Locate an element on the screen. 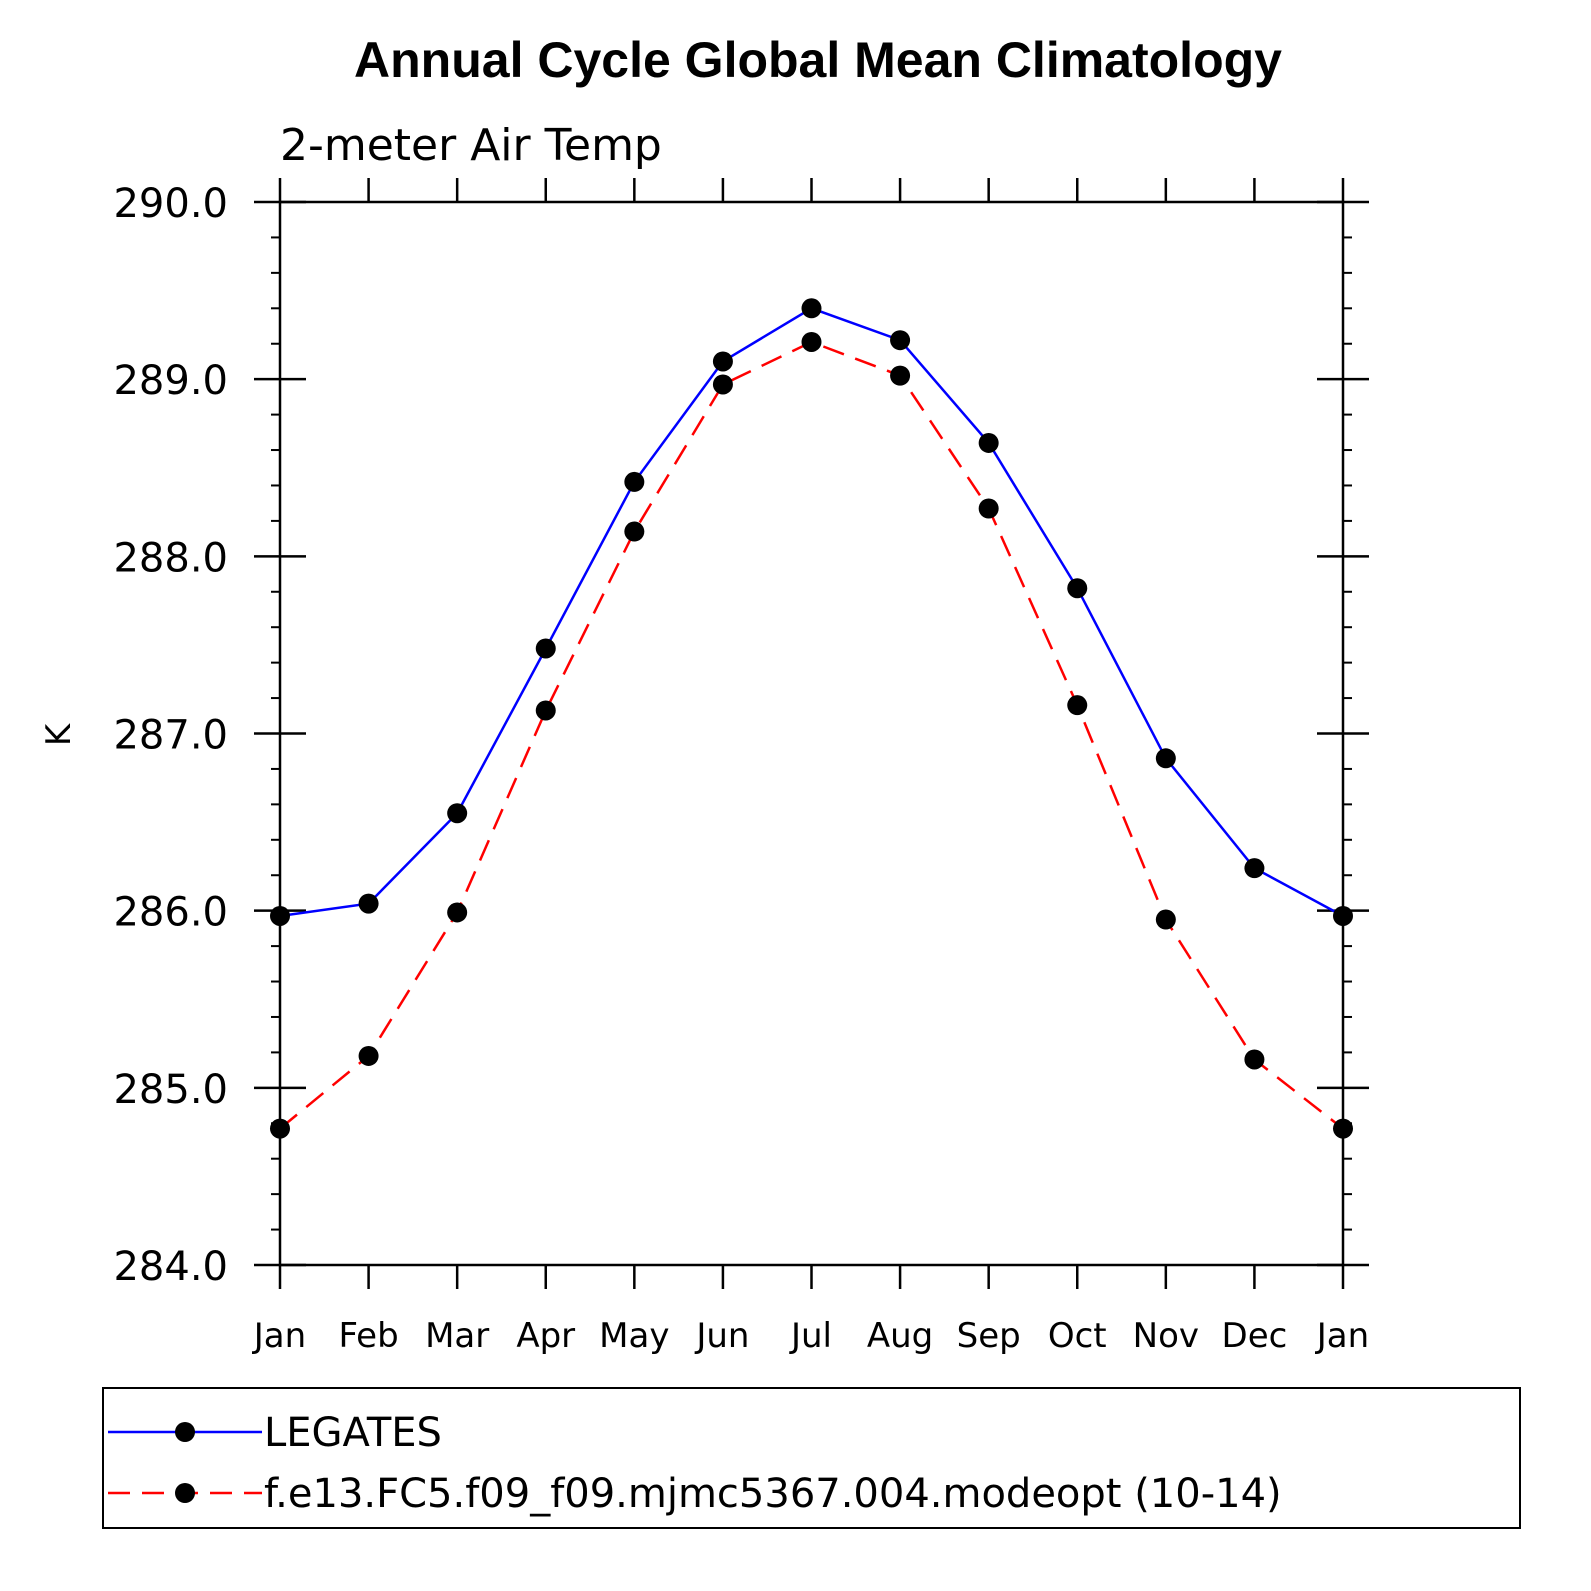 The height and width of the screenshot is (1591, 1591). chart-title: Annual Cycle Global Mean Climatology is located at coordinates (818, 60).